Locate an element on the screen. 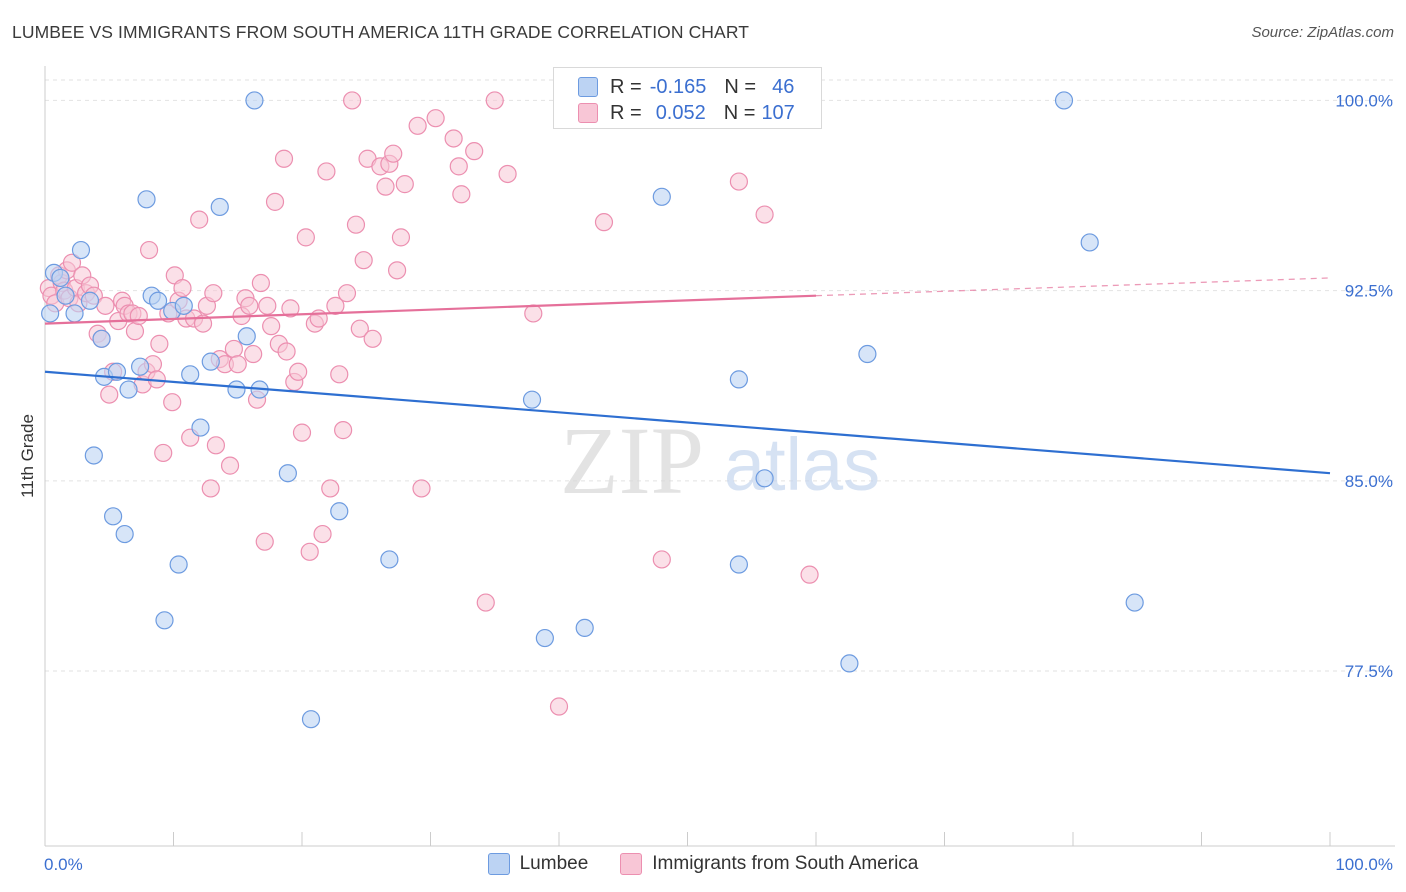  legend-row-immigrants: R = 0.052 N = 107 is located at coordinates (686, 113).